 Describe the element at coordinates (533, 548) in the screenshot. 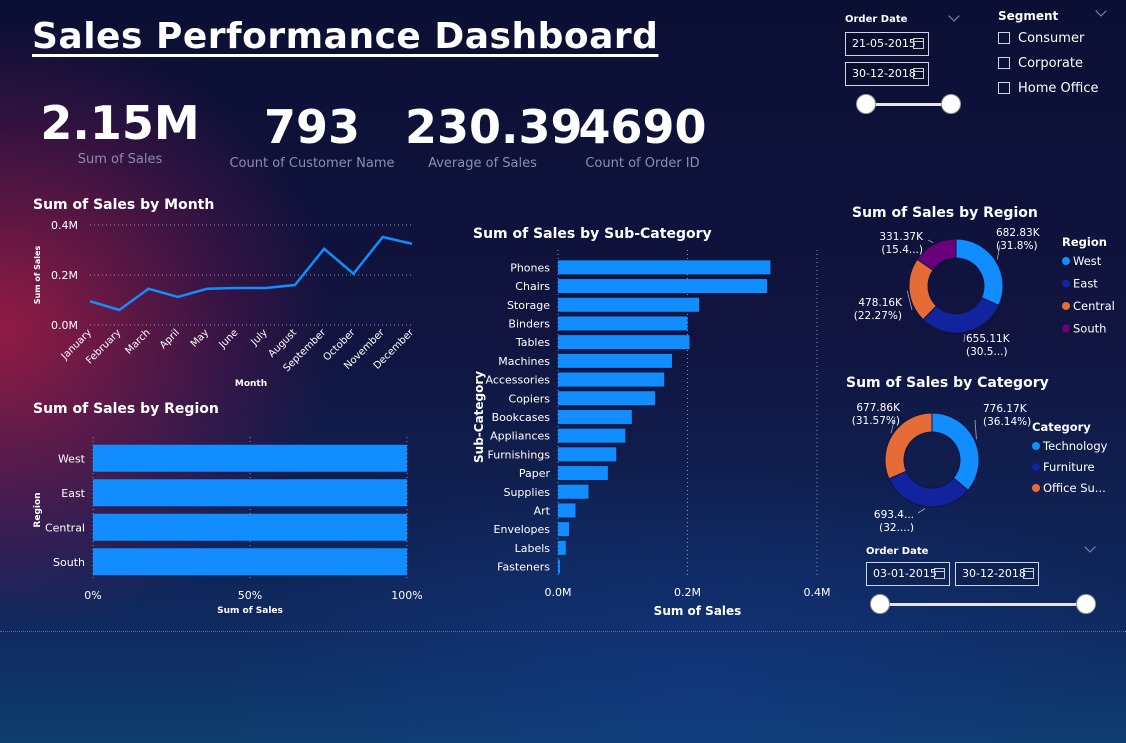

I see `y-tick-label: Labels` at that location.